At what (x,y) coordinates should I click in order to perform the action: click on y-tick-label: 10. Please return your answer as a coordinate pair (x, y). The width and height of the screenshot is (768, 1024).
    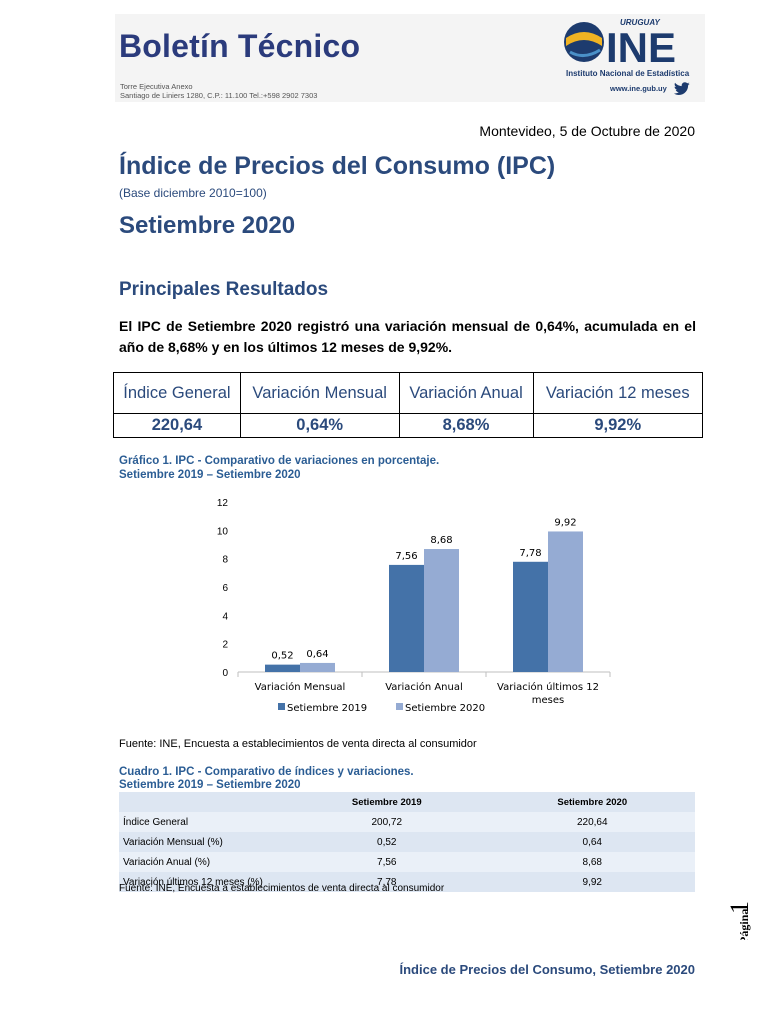
    Looking at the image, I should click on (223, 531).